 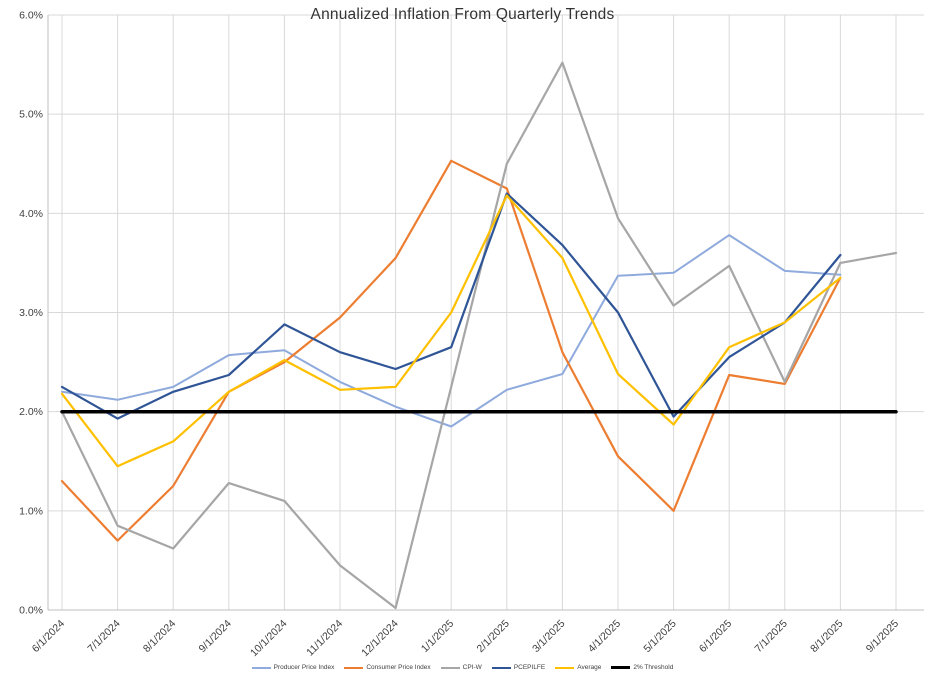 I want to click on legend-label: Producer Price Index, so click(x=304, y=667).